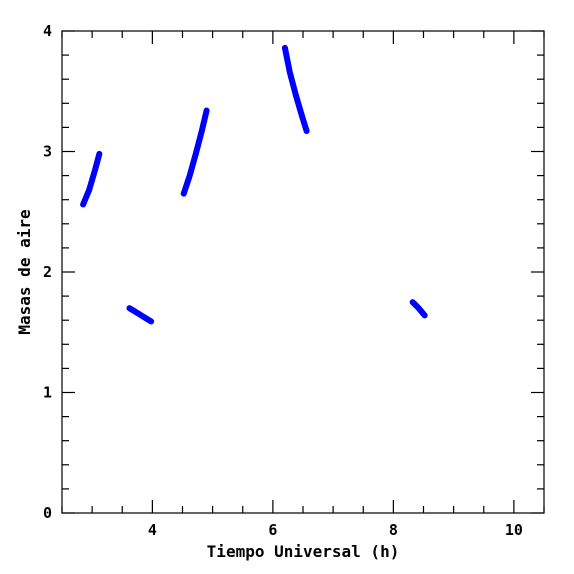  Describe the element at coordinates (47, 152) in the screenshot. I see `y-tick-label: 3` at that location.